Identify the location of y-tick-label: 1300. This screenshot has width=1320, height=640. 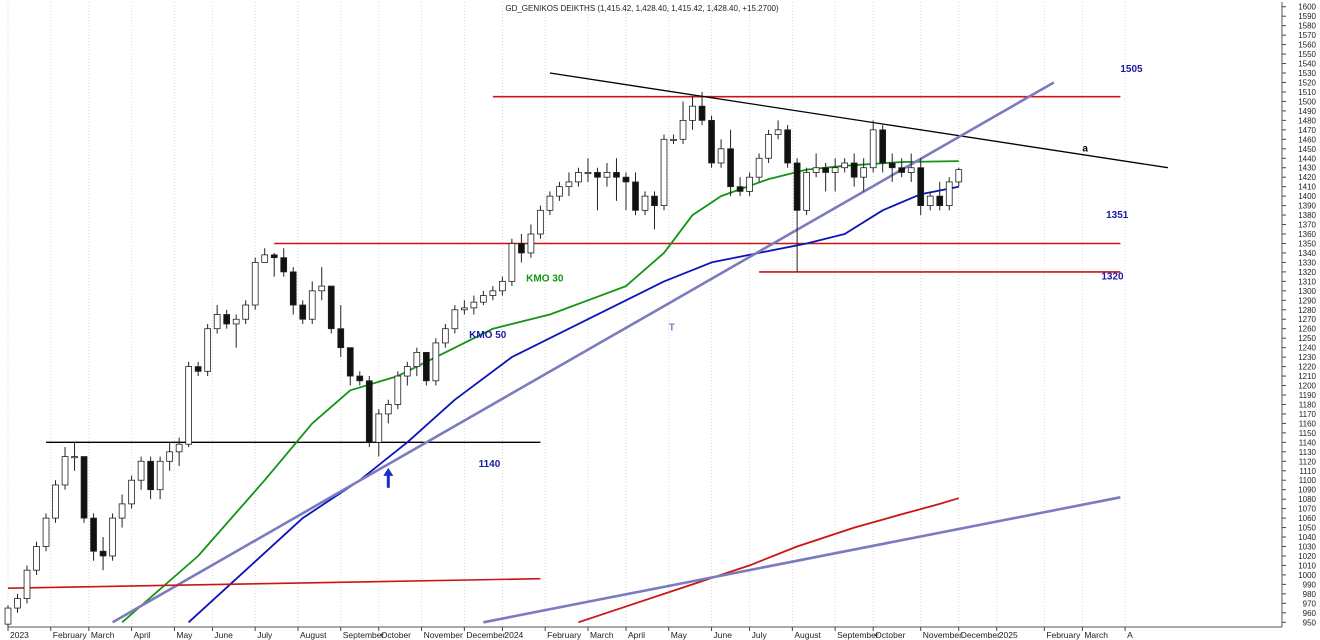
(1307, 291).